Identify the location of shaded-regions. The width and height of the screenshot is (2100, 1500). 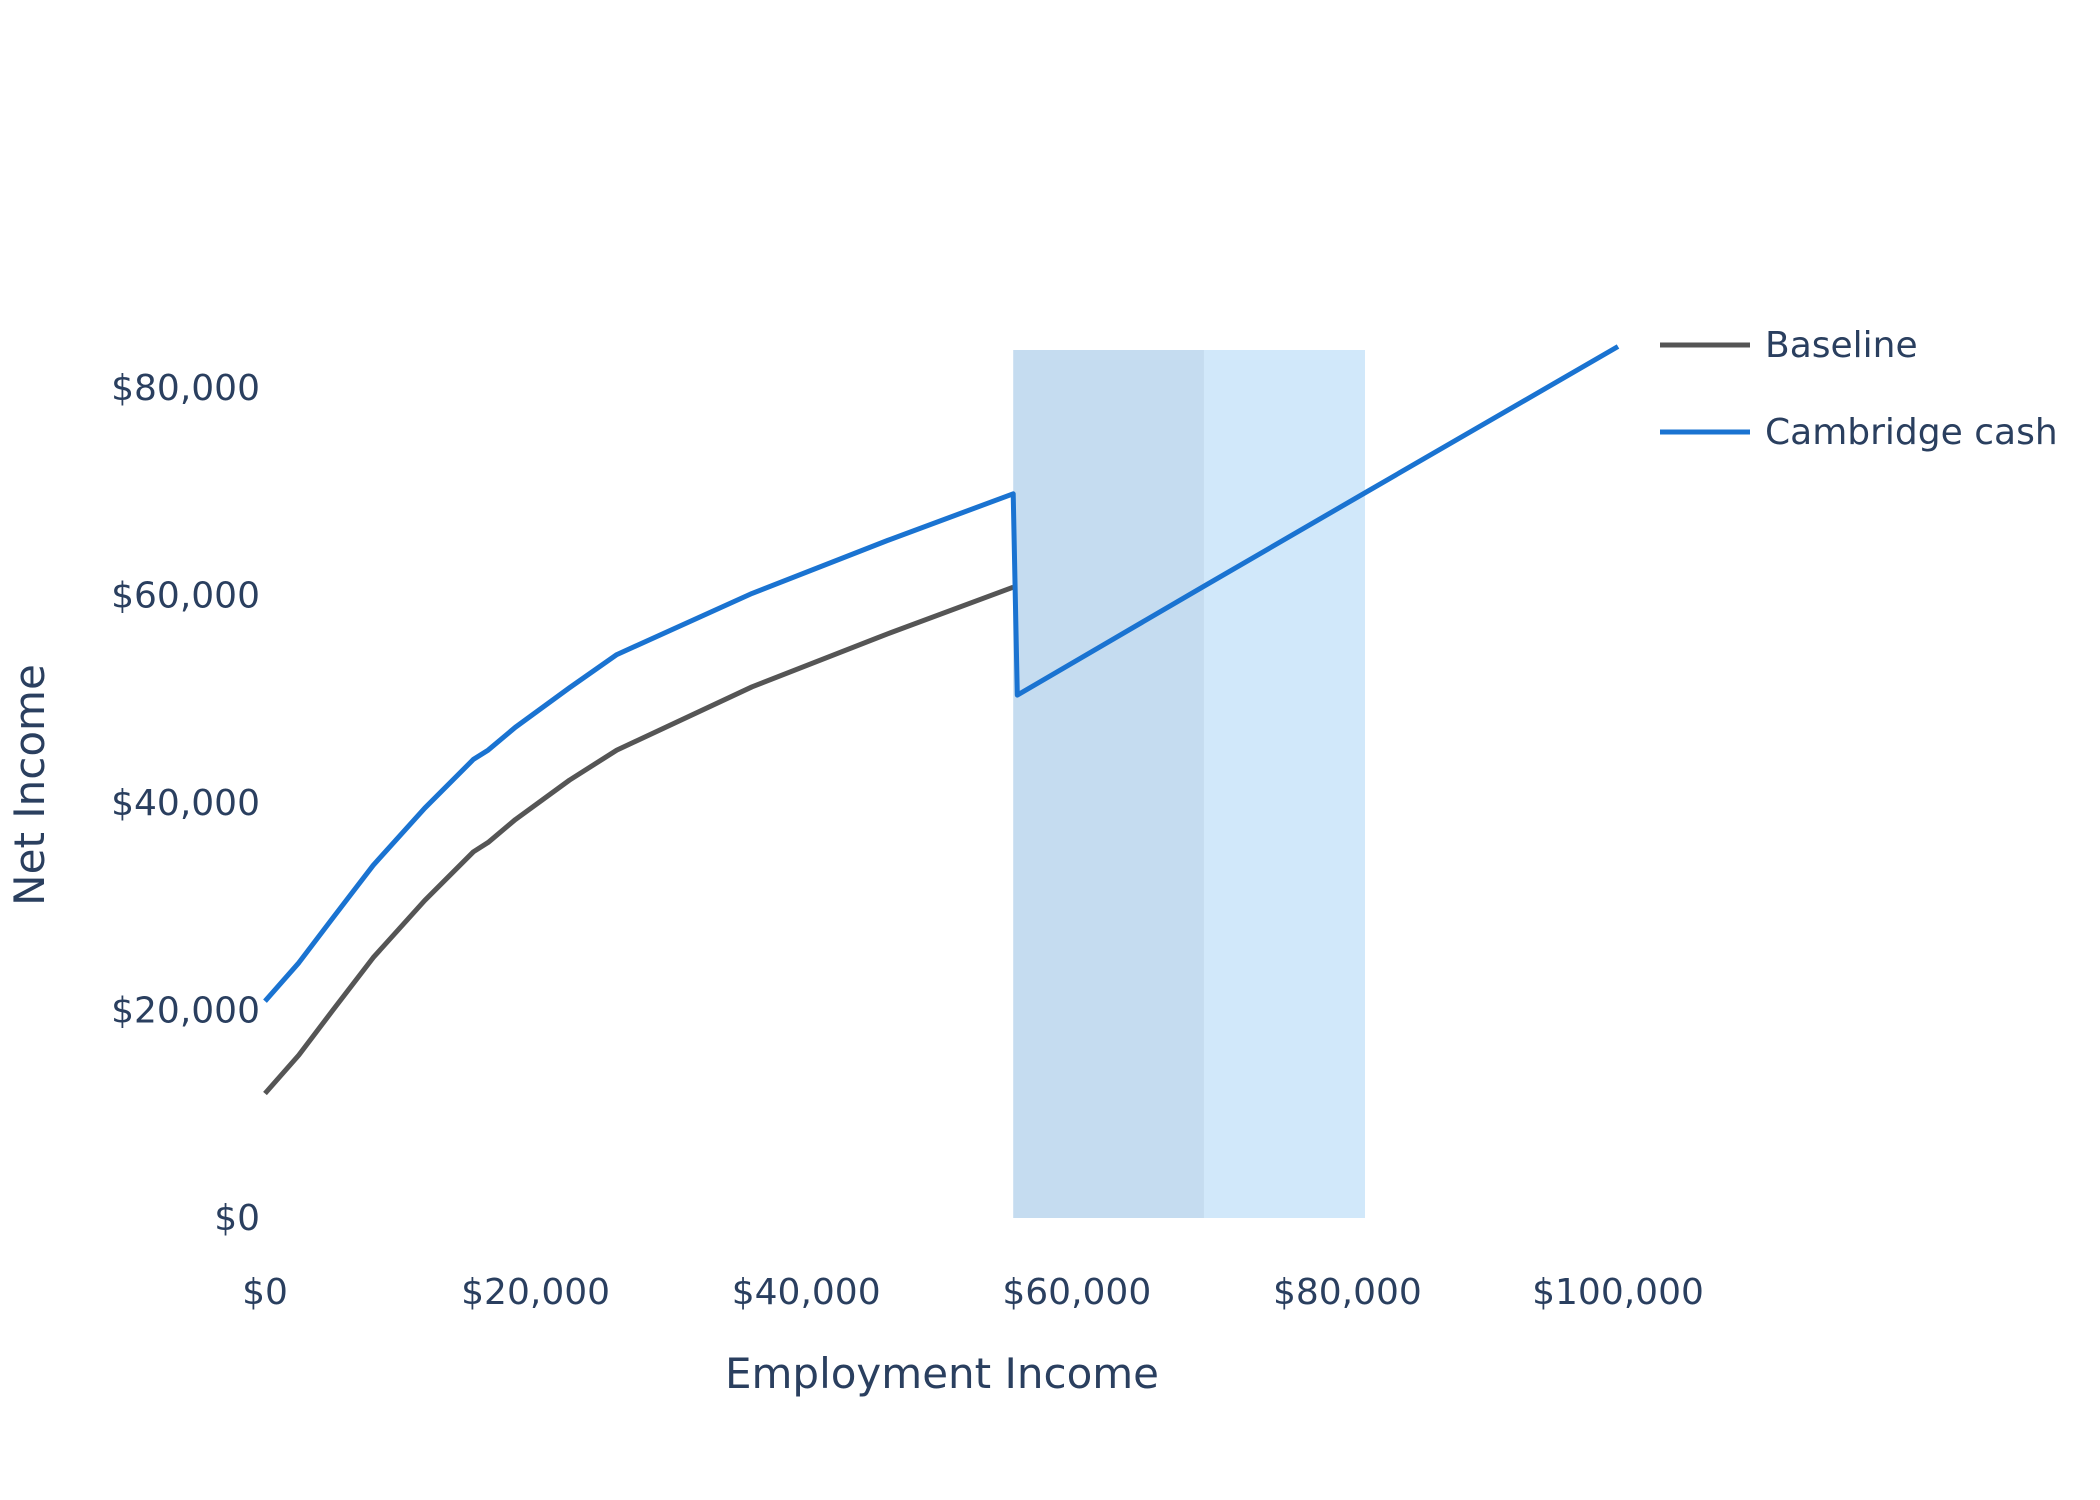
(1189, 784).